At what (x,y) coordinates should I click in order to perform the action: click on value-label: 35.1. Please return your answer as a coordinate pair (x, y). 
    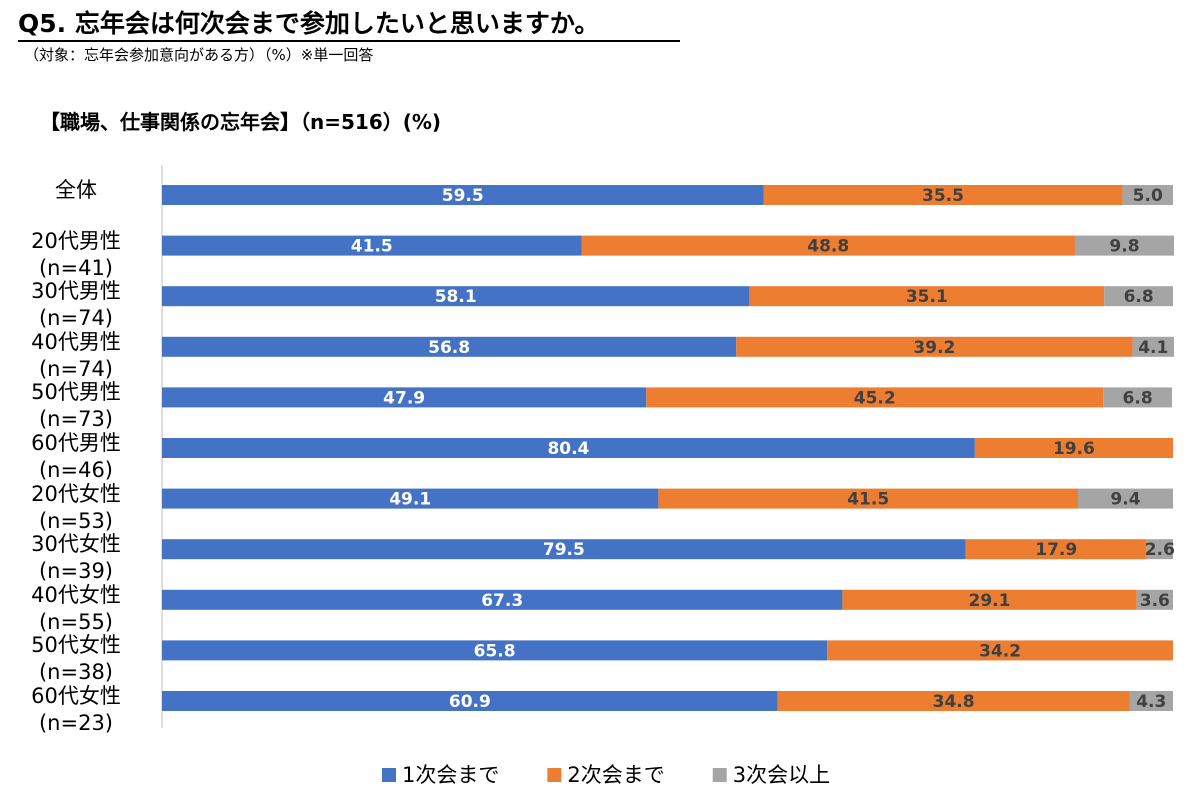
    Looking at the image, I should click on (927, 297).